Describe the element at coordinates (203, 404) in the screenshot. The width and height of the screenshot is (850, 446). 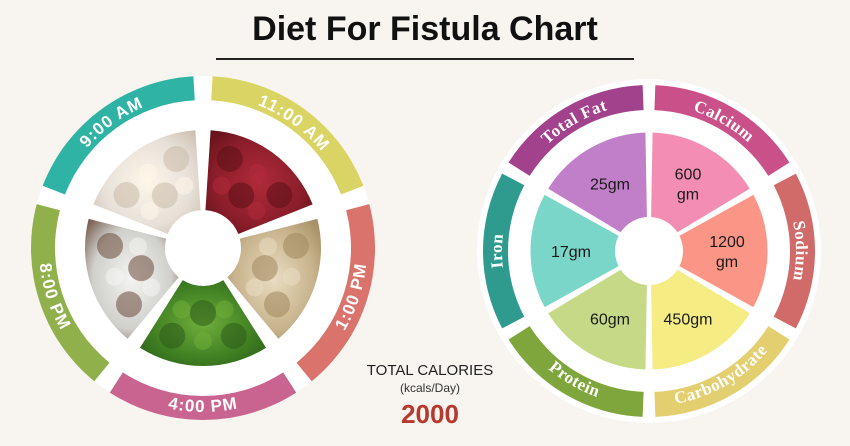
I see `meal-time-label: 4:00 PM` at that location.